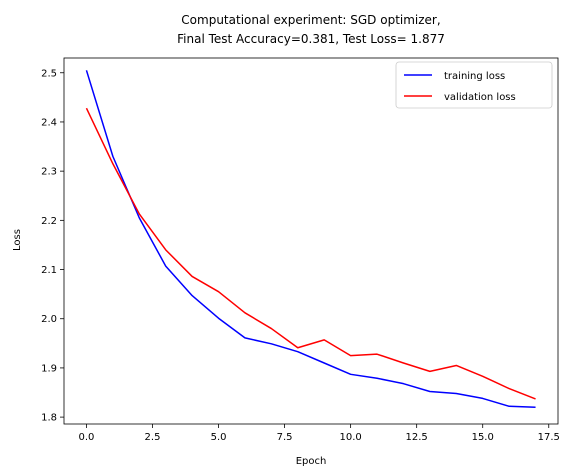 The height and width of the screenshot is (476, 573). Describe the element at coordinates (480, 97) in the screenshot. I see `legend-label: validation loss` at that location.